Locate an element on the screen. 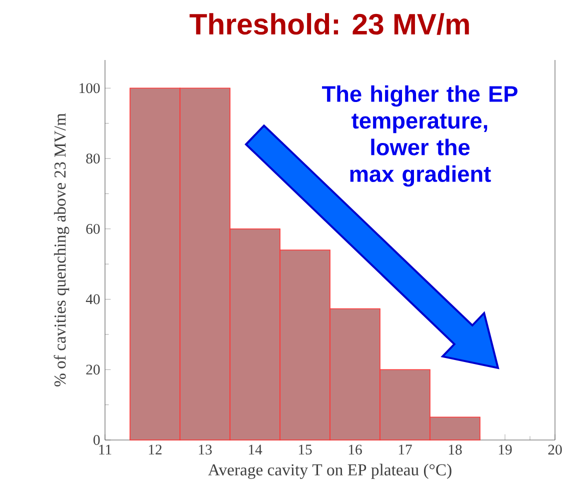 The height and width of the screenshot is (501, 562). annotation: The higher the EP temperature, lower the max gradient is located at coordinates (420, 136).